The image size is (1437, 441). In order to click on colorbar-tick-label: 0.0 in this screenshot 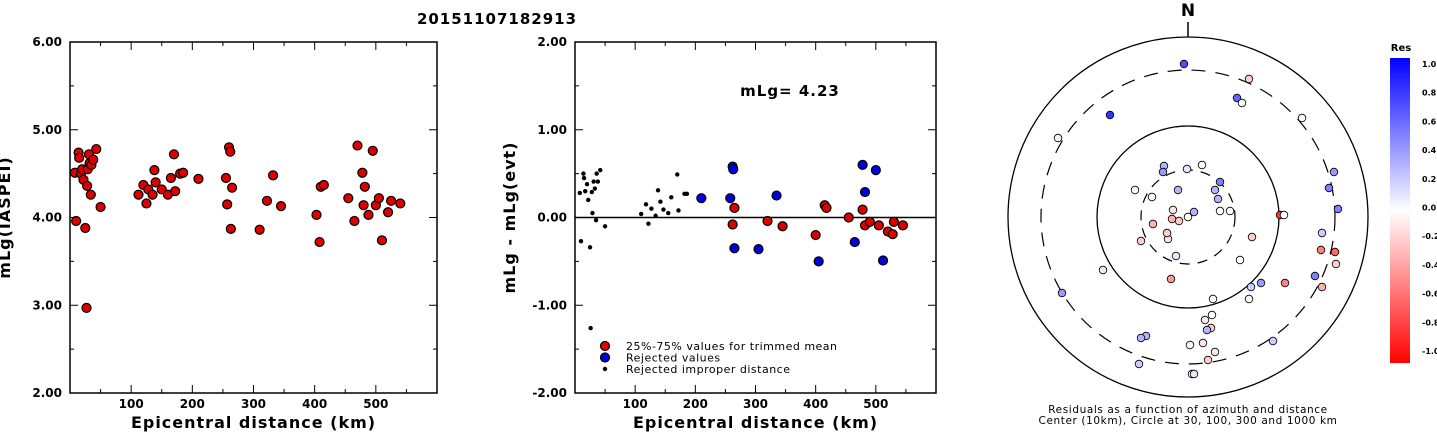, I will do `click(1429, 208)`.